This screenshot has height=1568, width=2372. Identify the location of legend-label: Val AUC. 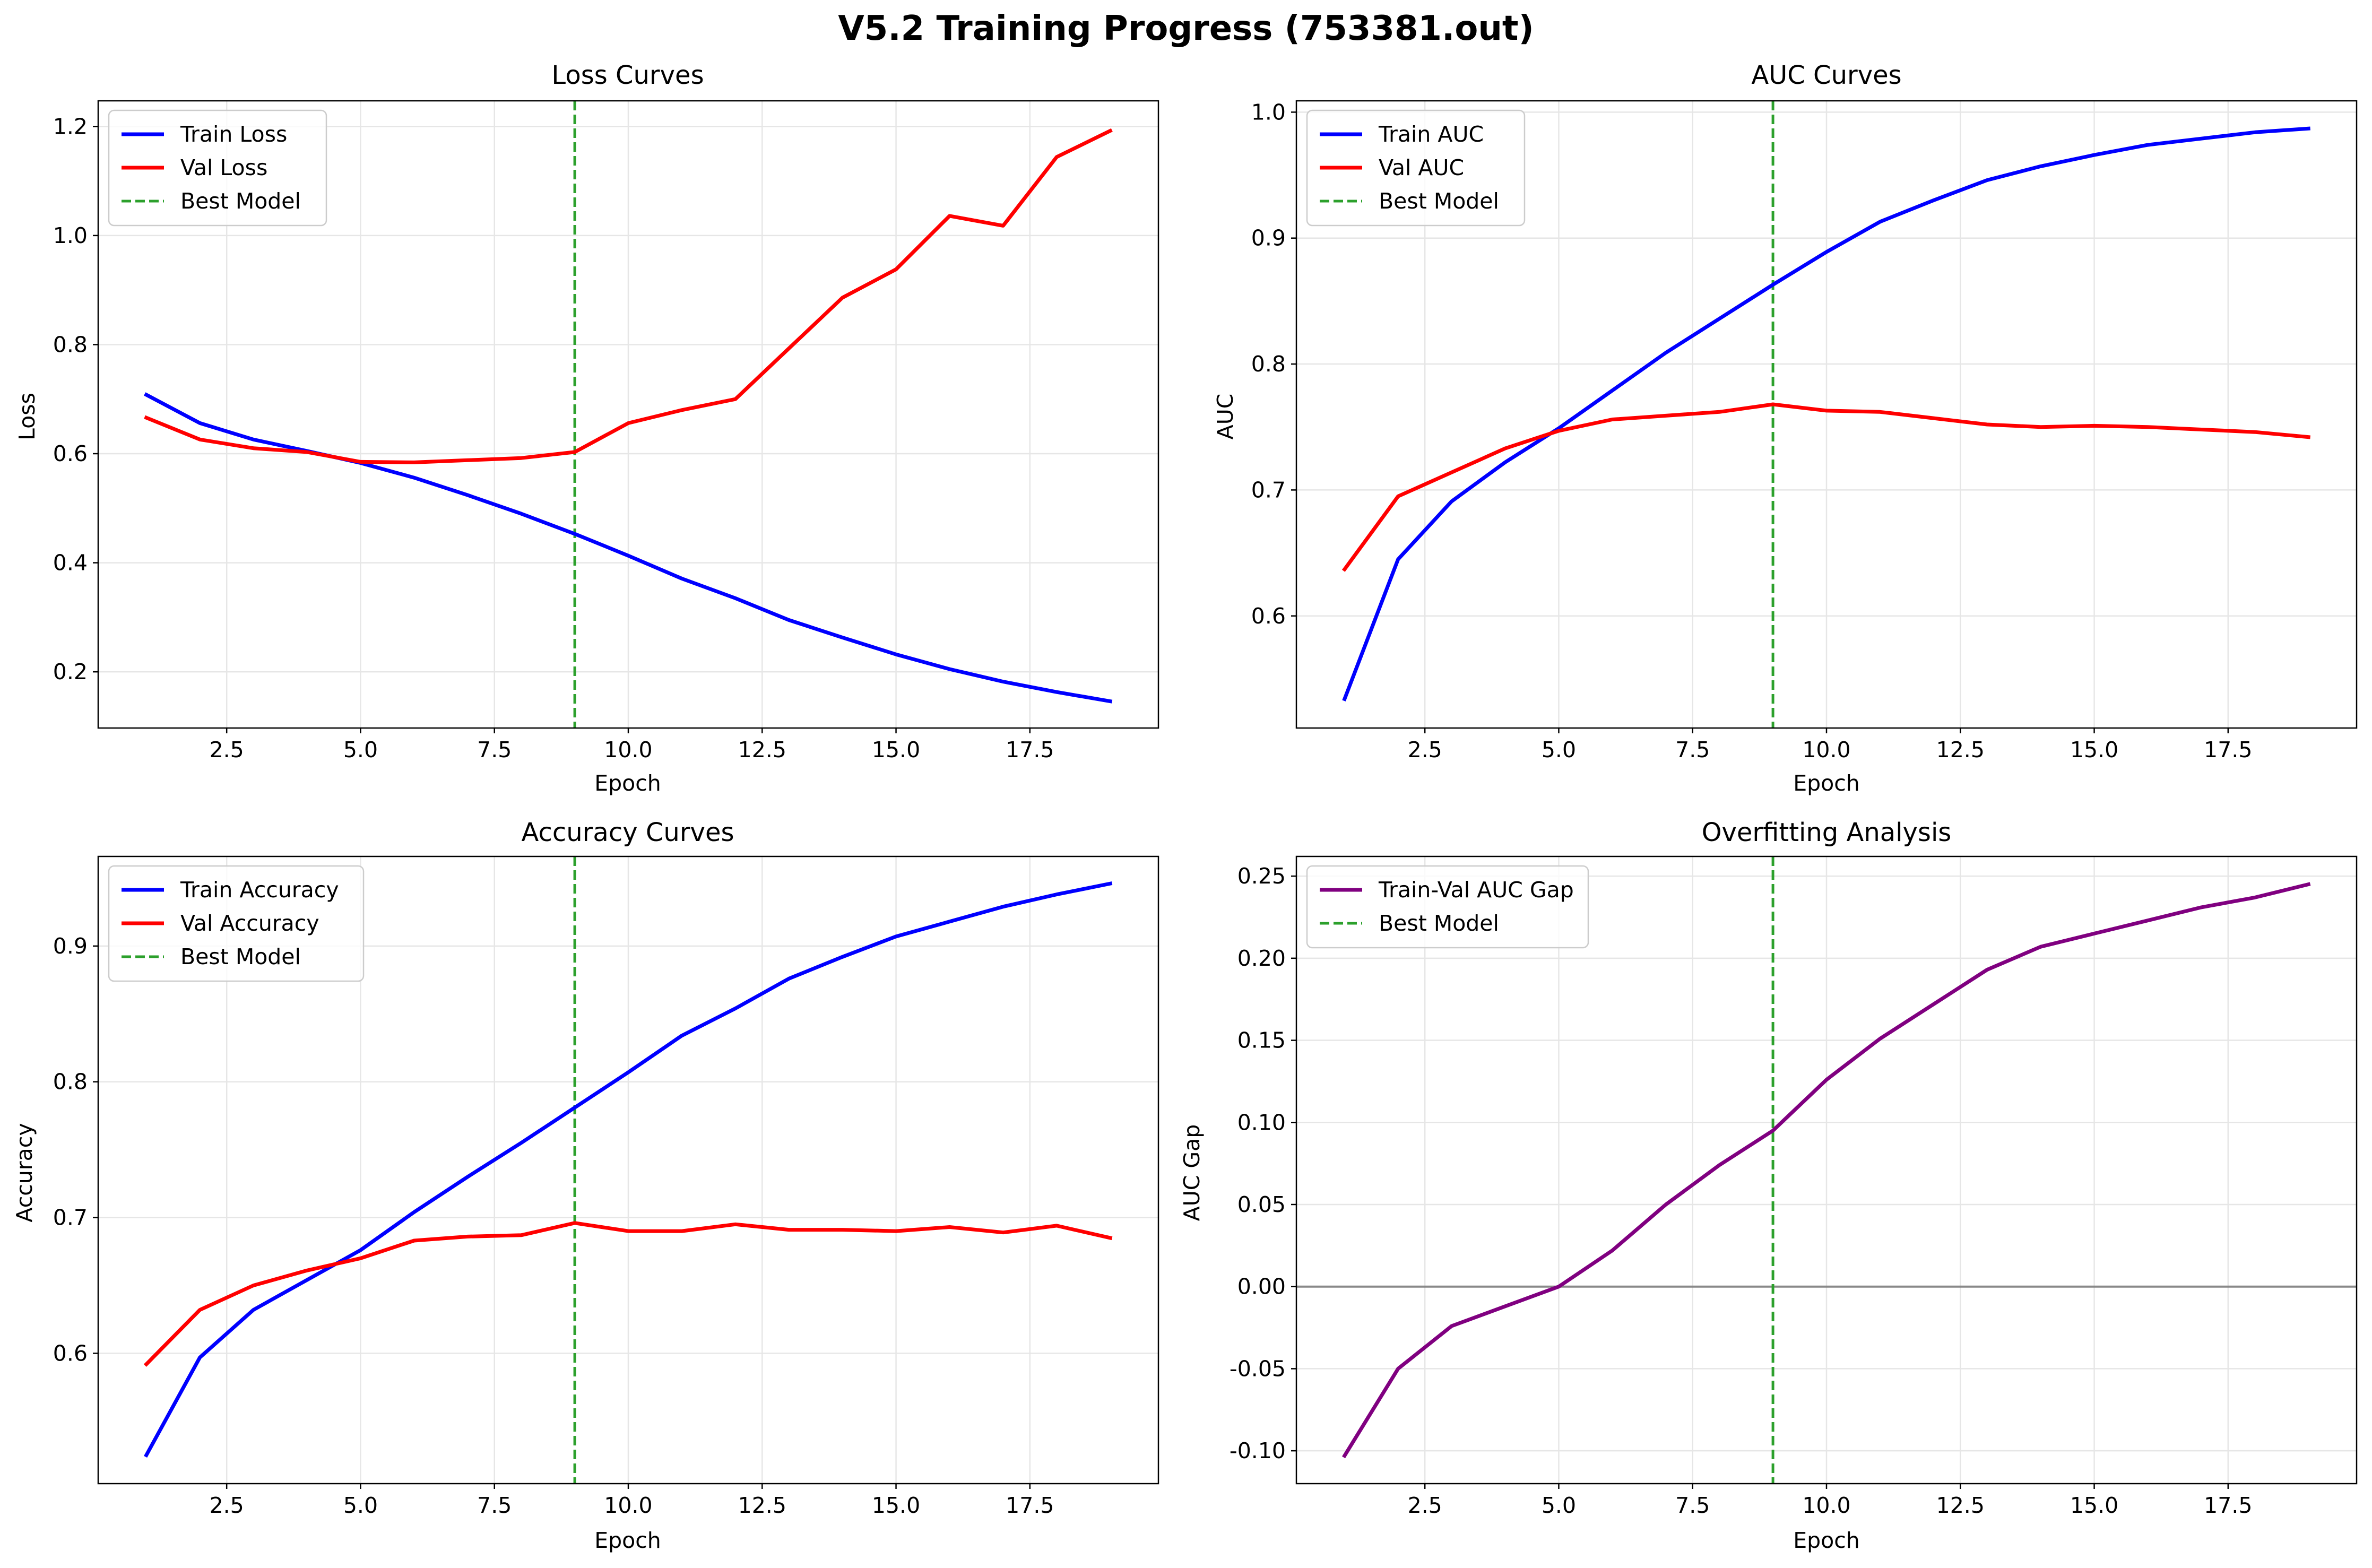
(1422, 167).